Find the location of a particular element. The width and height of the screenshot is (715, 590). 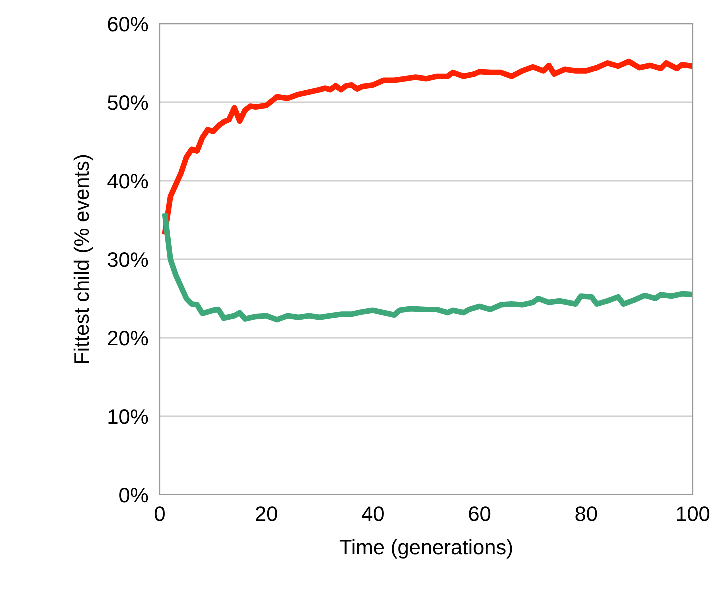

x-axis-title: Time (generations) is located at coordinates (426, 549).